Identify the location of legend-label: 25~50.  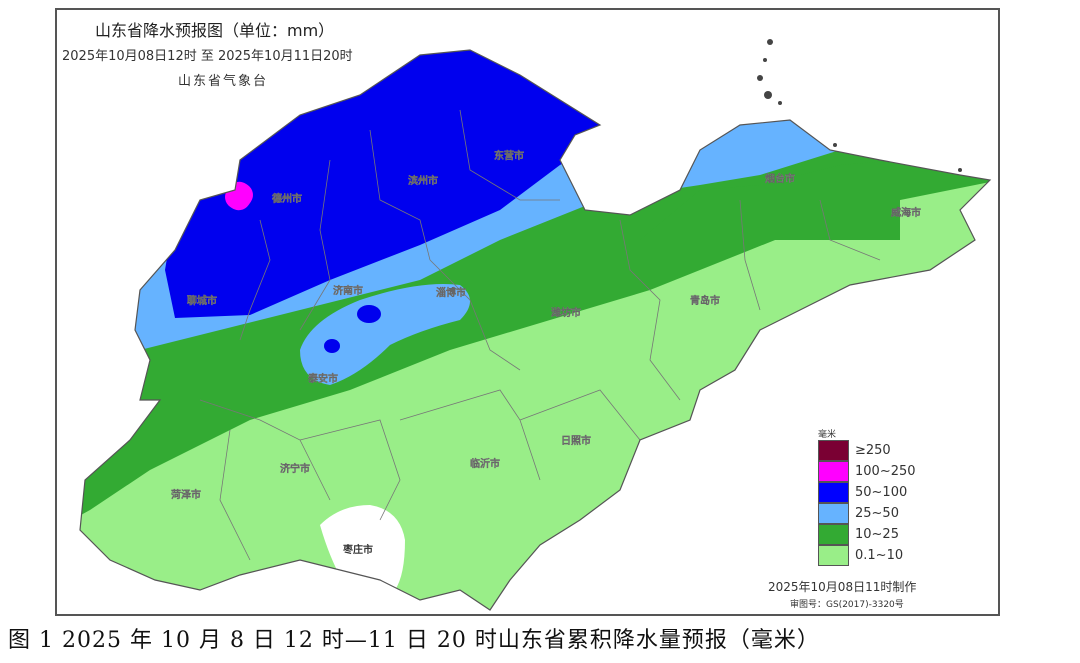
(877, 513).